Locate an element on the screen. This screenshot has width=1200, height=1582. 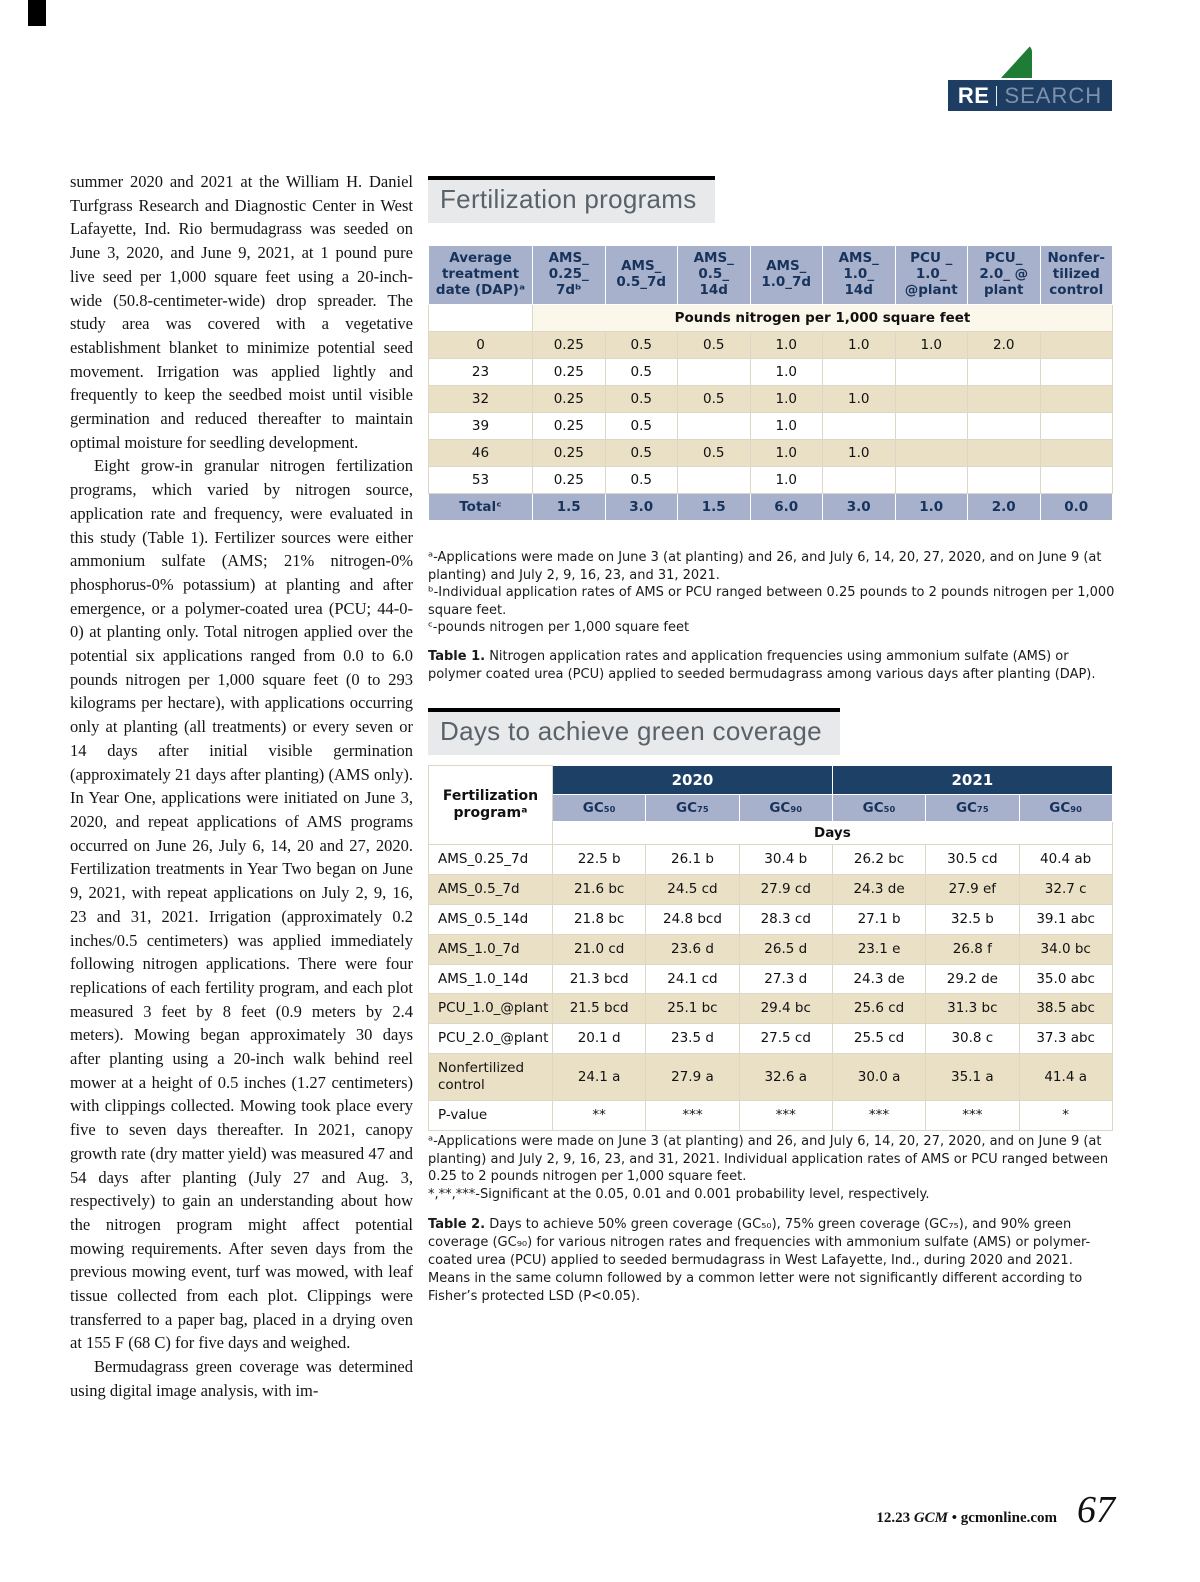
gc-column-header: GC₉₀ is located at coordinates (785, 808).